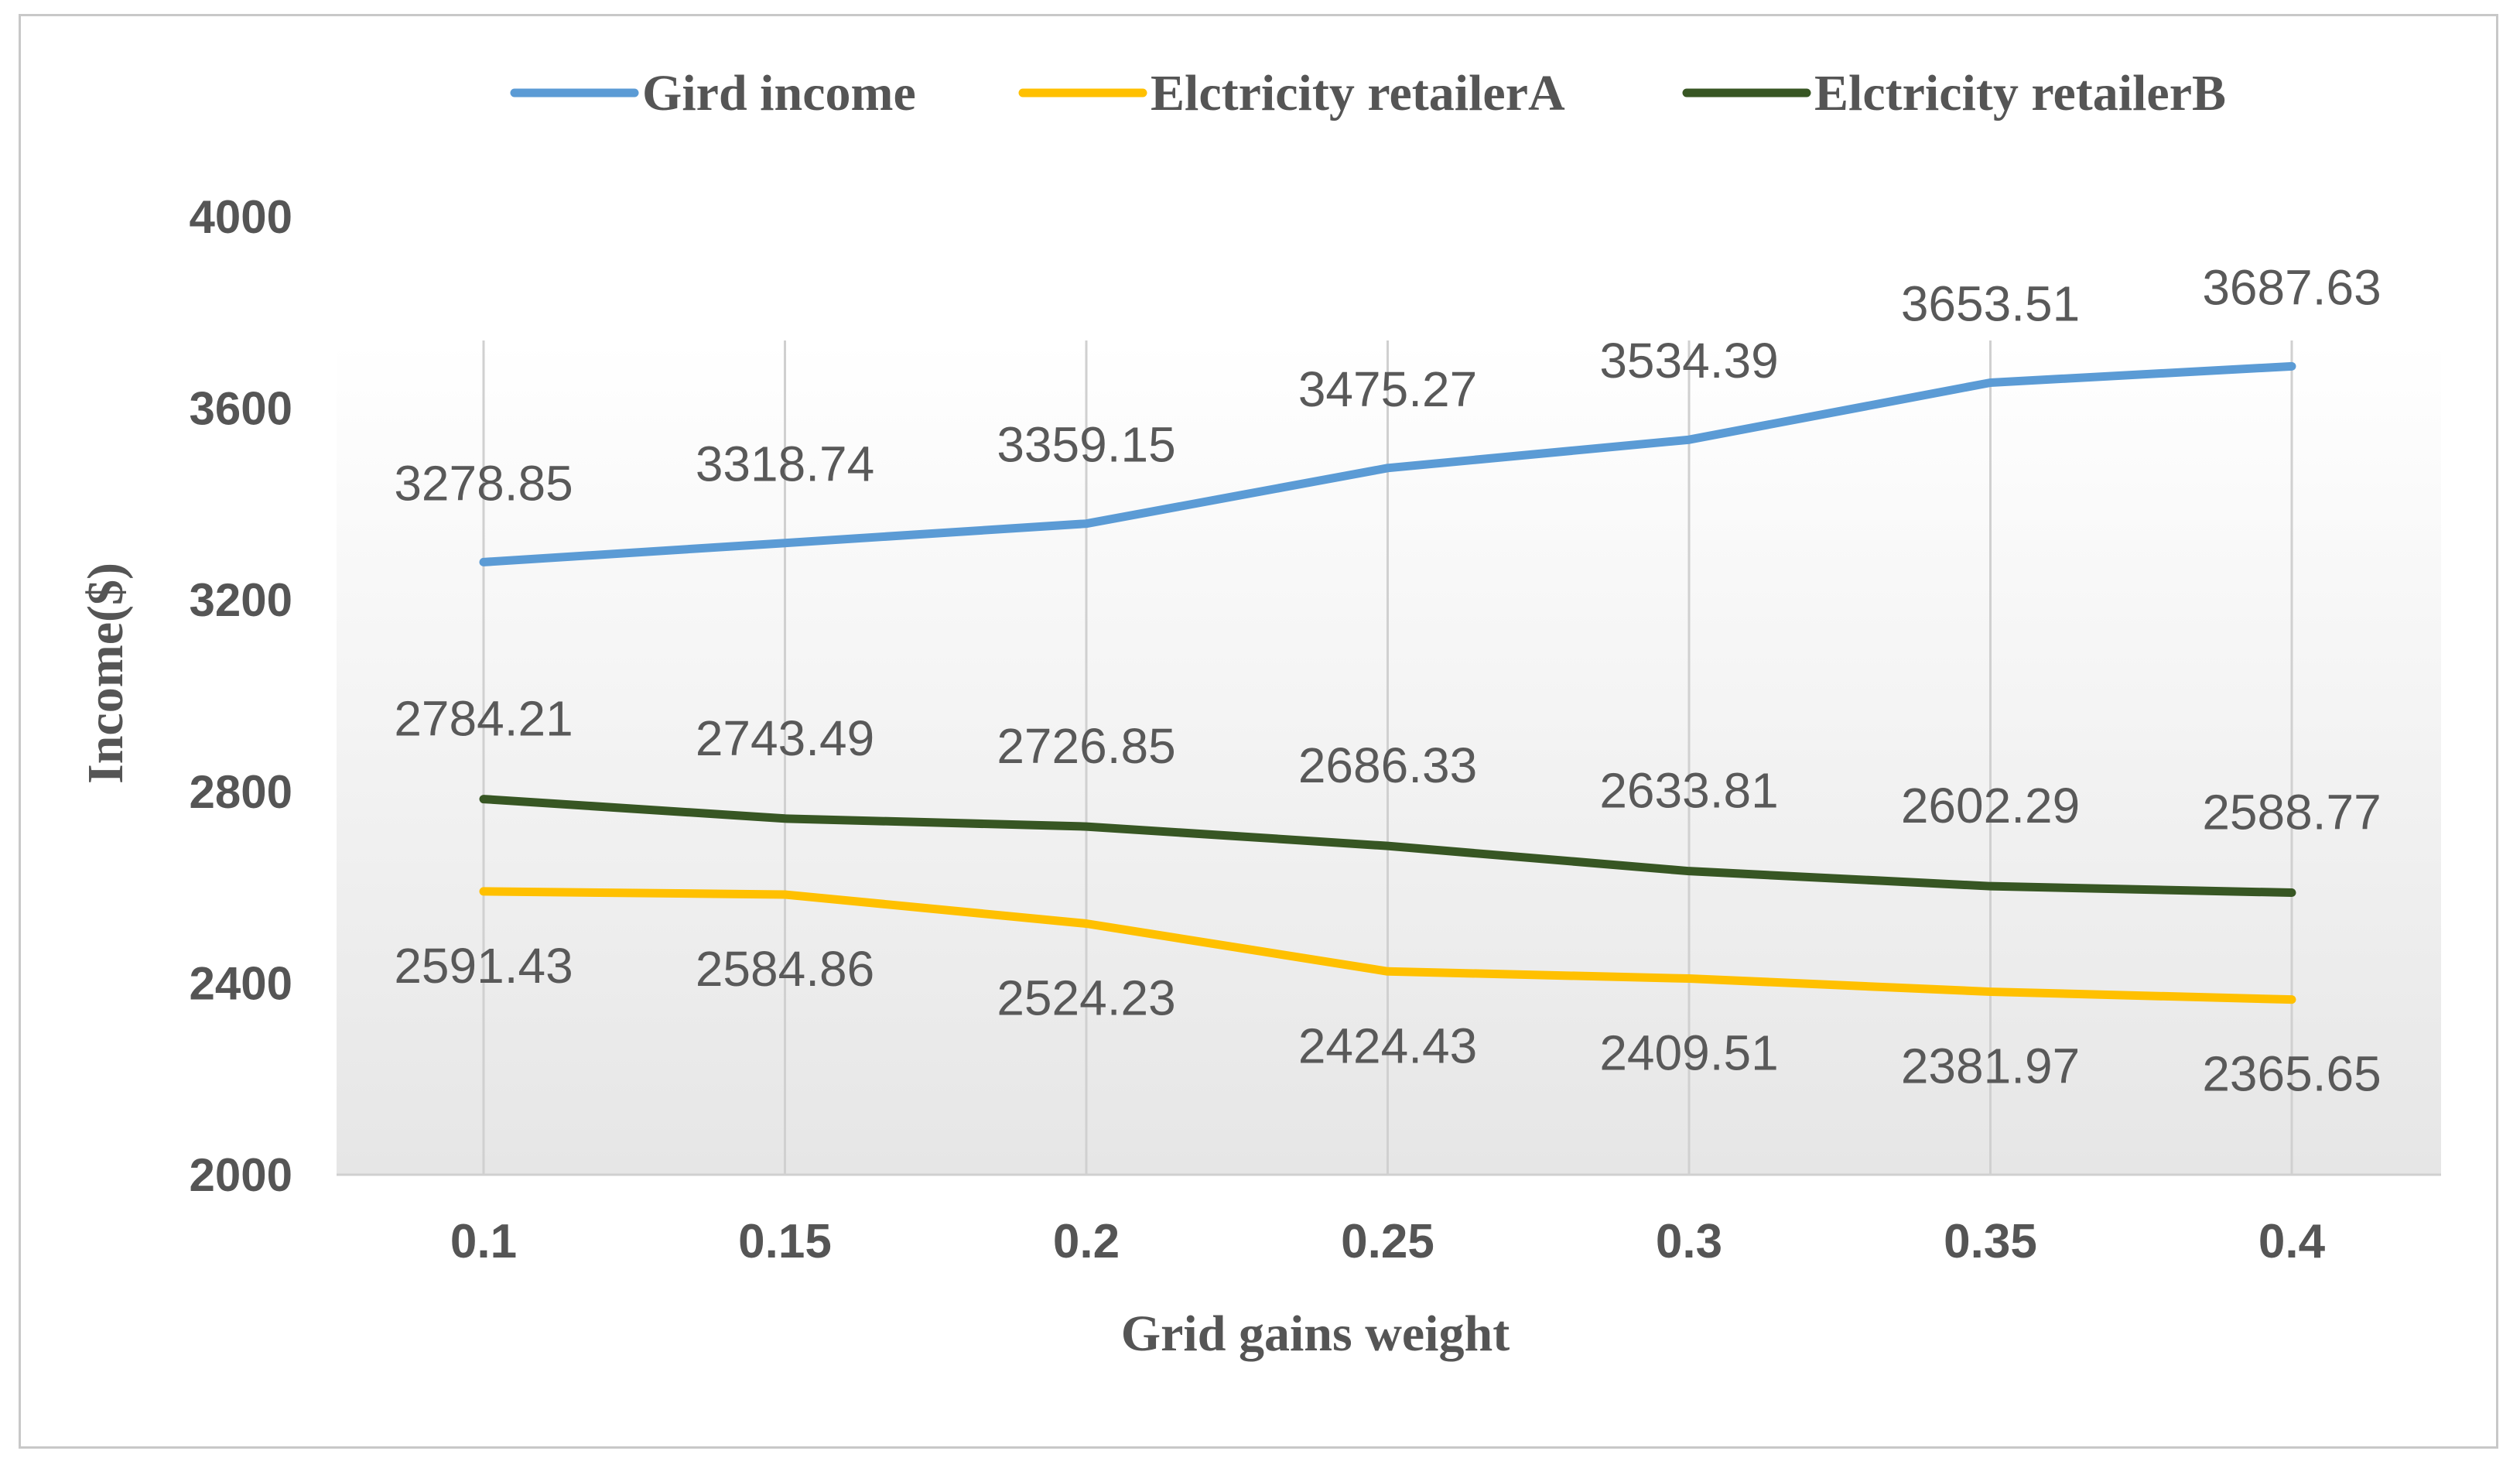 The width and height of the screenshot is (2520, 1468). Describe the element at coordinates (785, 969) in the screenshot. I see `data-label: 2584.86` at that location.